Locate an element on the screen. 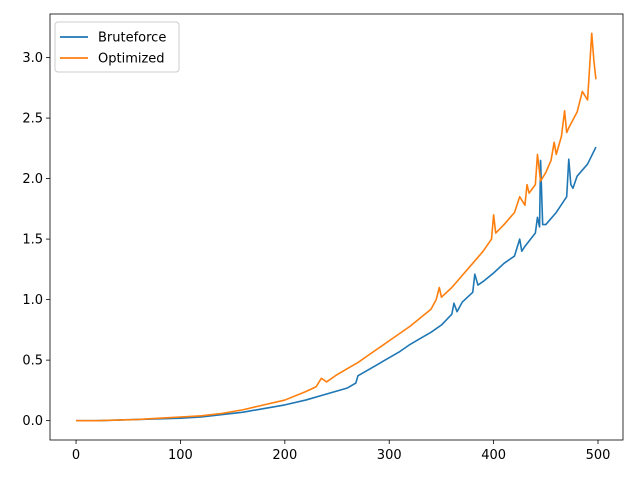  x-tick-label: 0 is located at coordinates (76, 455).